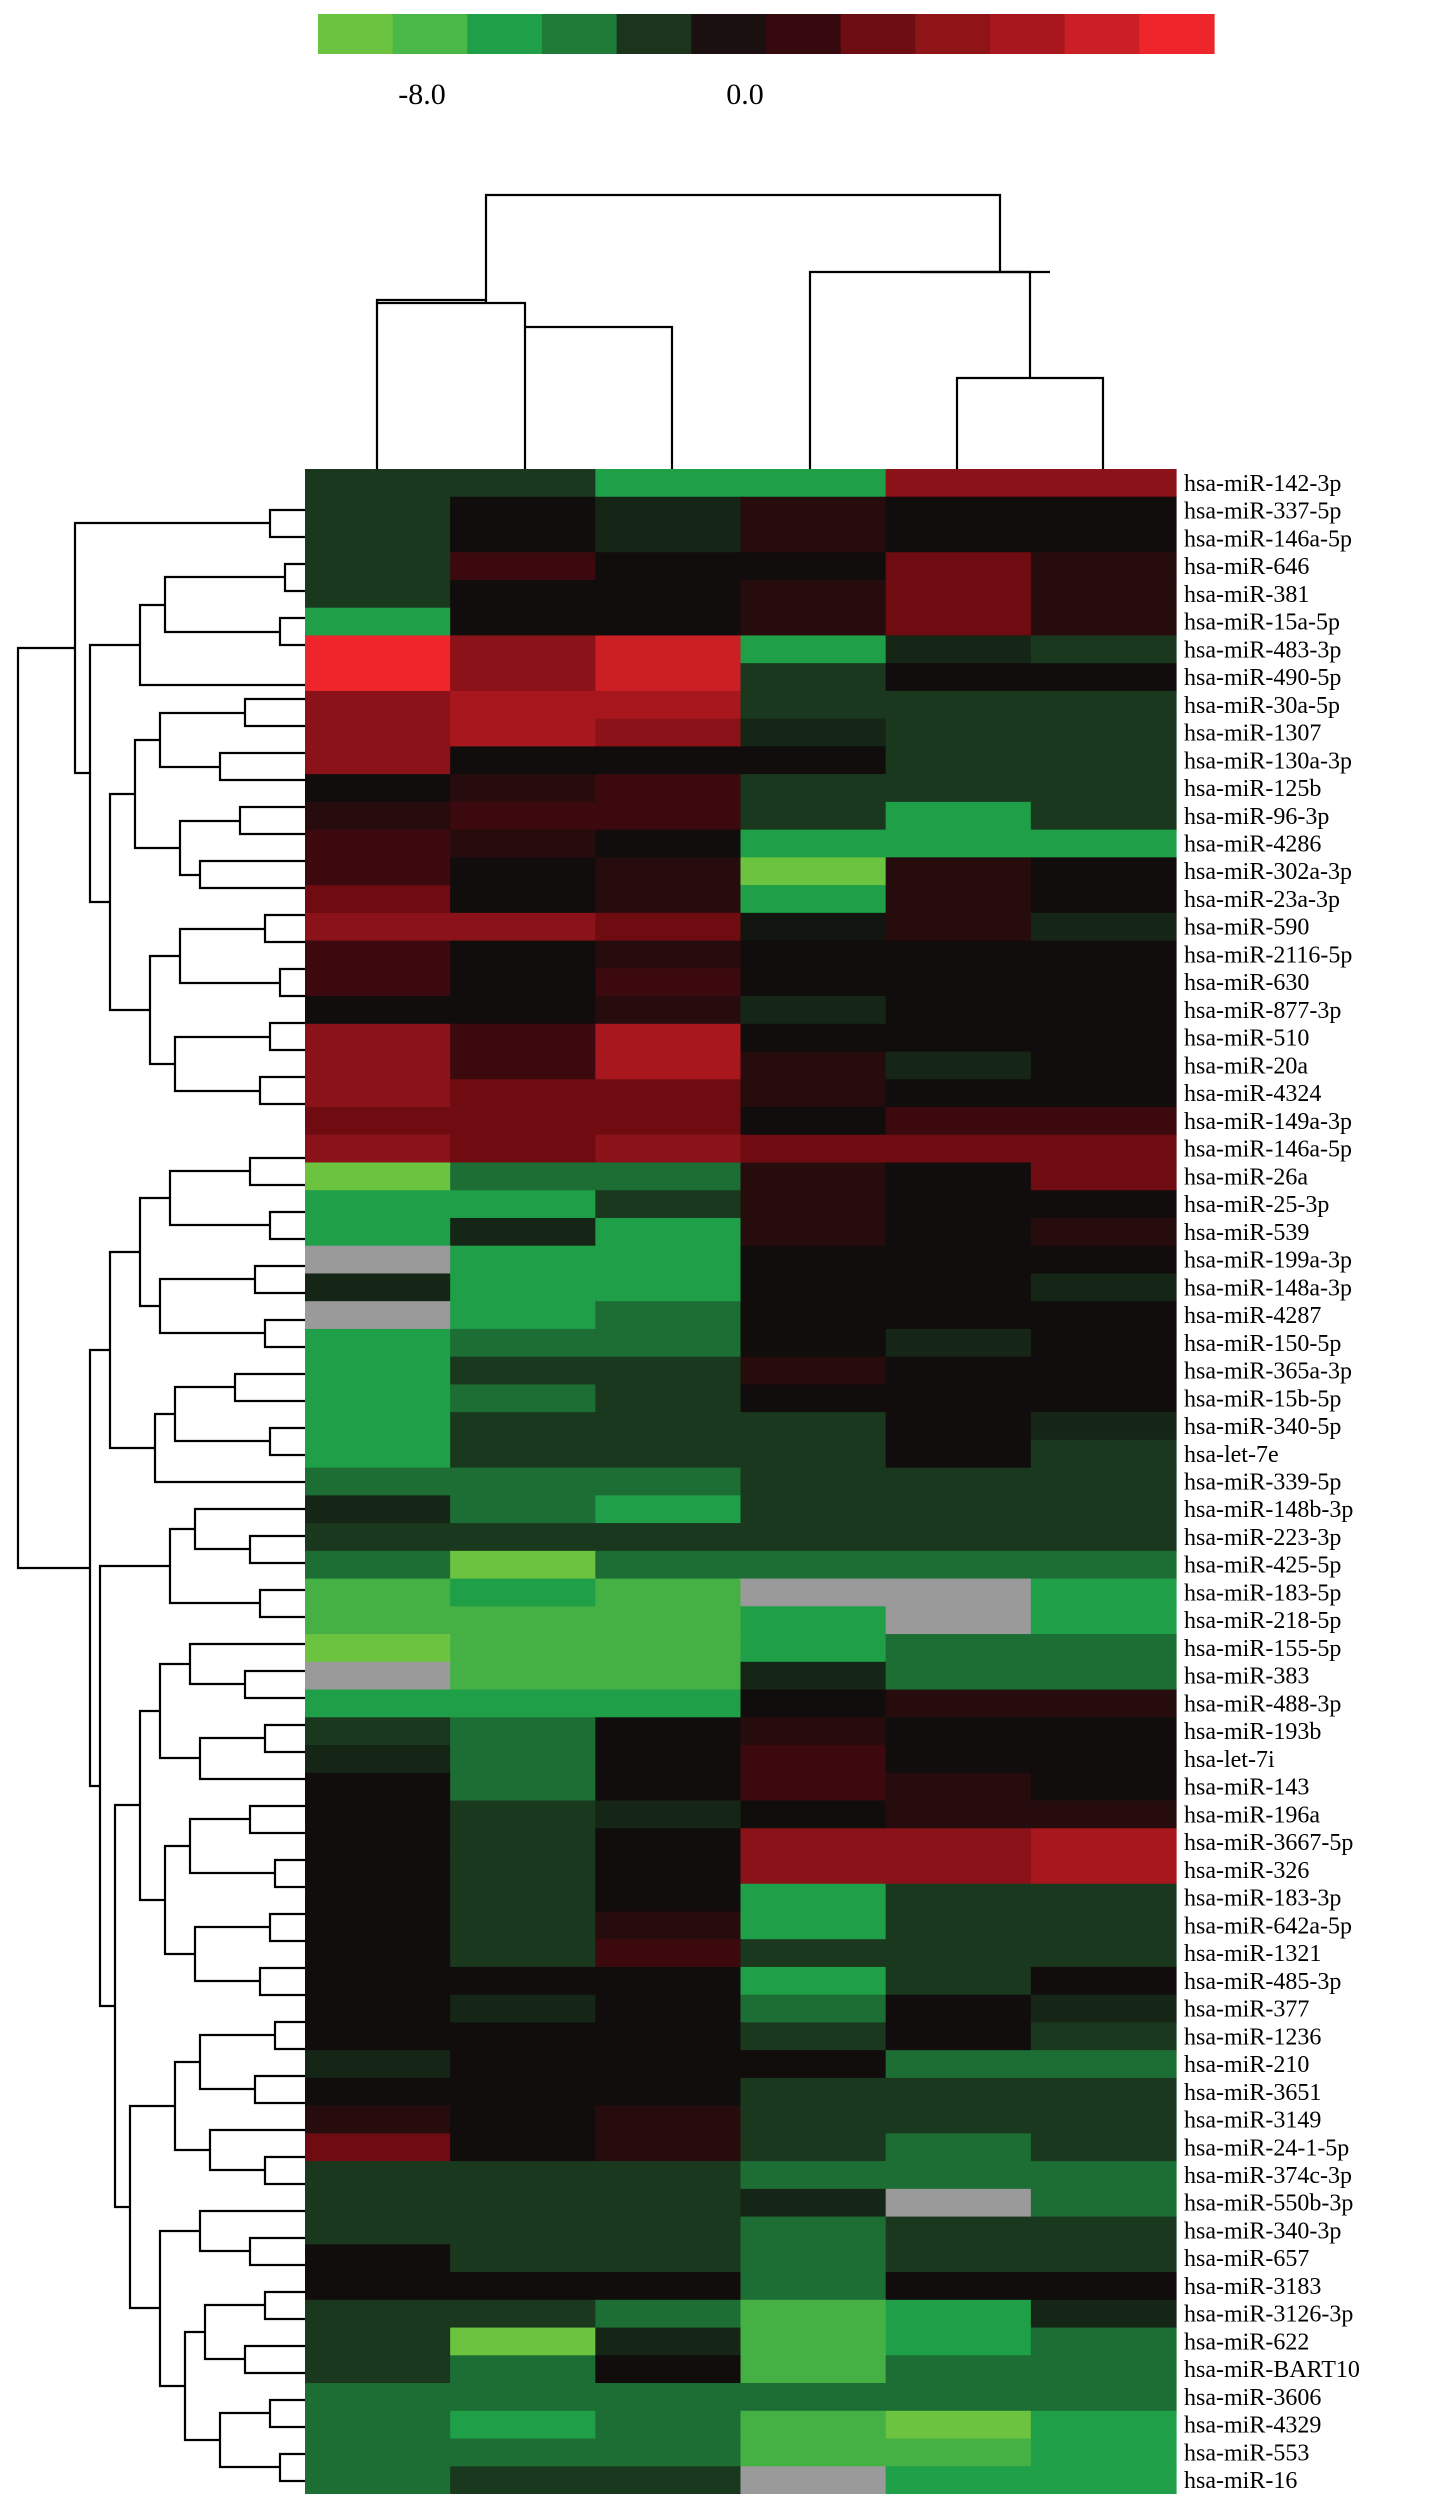 The image size is (1441, 2494). What do you see at coordinates (1246, 928) in the screenshot?
I see `row-label: hsa-miR-590` at bounding box center [1246, 928].